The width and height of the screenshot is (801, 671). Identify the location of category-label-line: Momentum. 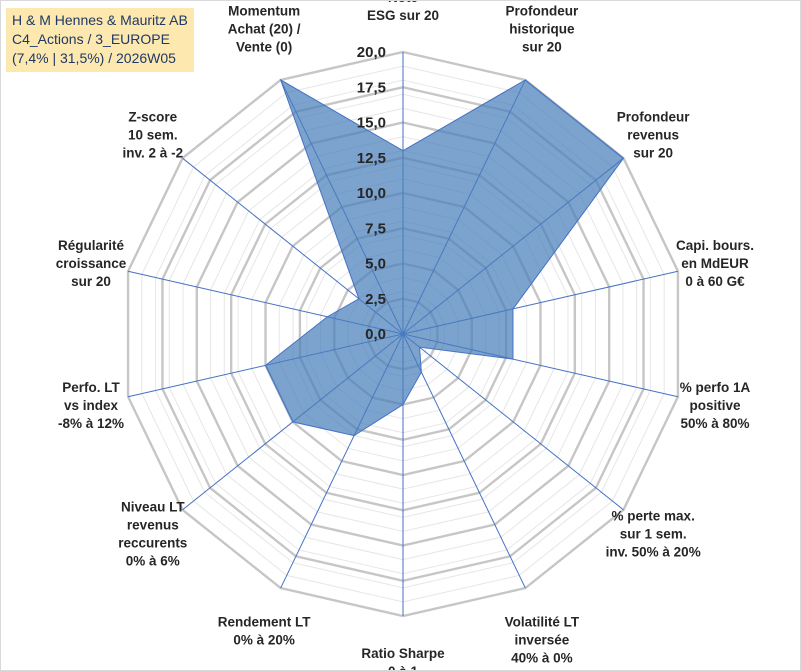
(264, 11).